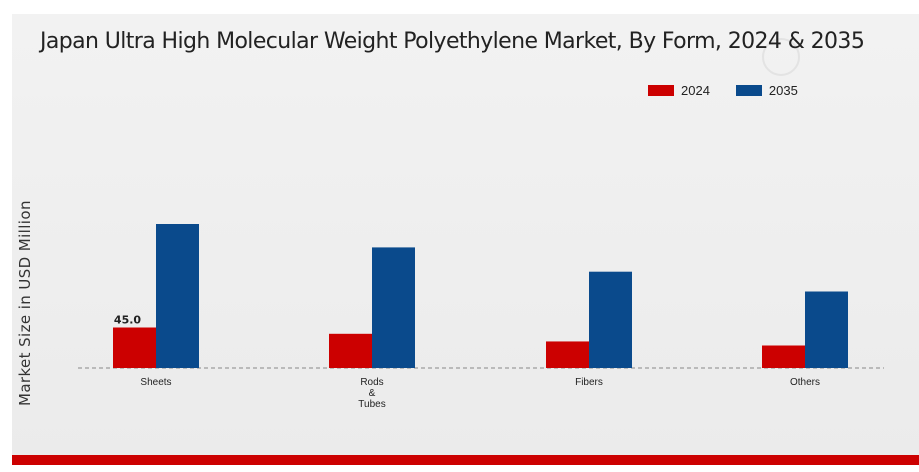 The height and width of the screenshot is (472, 919). What do you see at coordinates (610, 319) in the screenshot?
I see `bar-2035-fibers` at bounding box center [610, 319].